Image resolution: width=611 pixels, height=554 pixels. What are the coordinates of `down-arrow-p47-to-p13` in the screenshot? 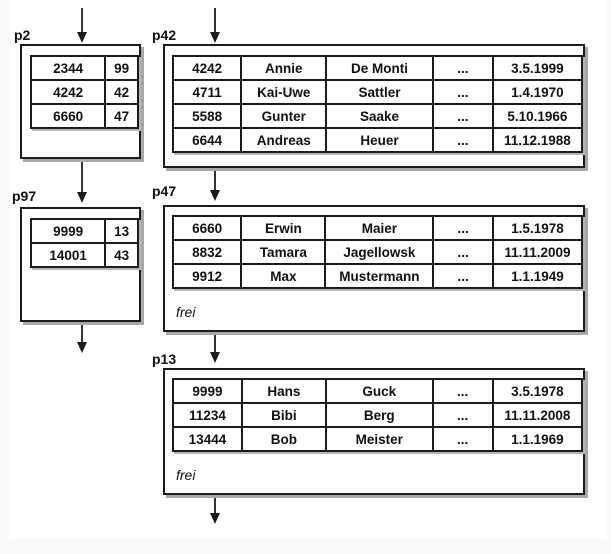 It's located at (215, 347).